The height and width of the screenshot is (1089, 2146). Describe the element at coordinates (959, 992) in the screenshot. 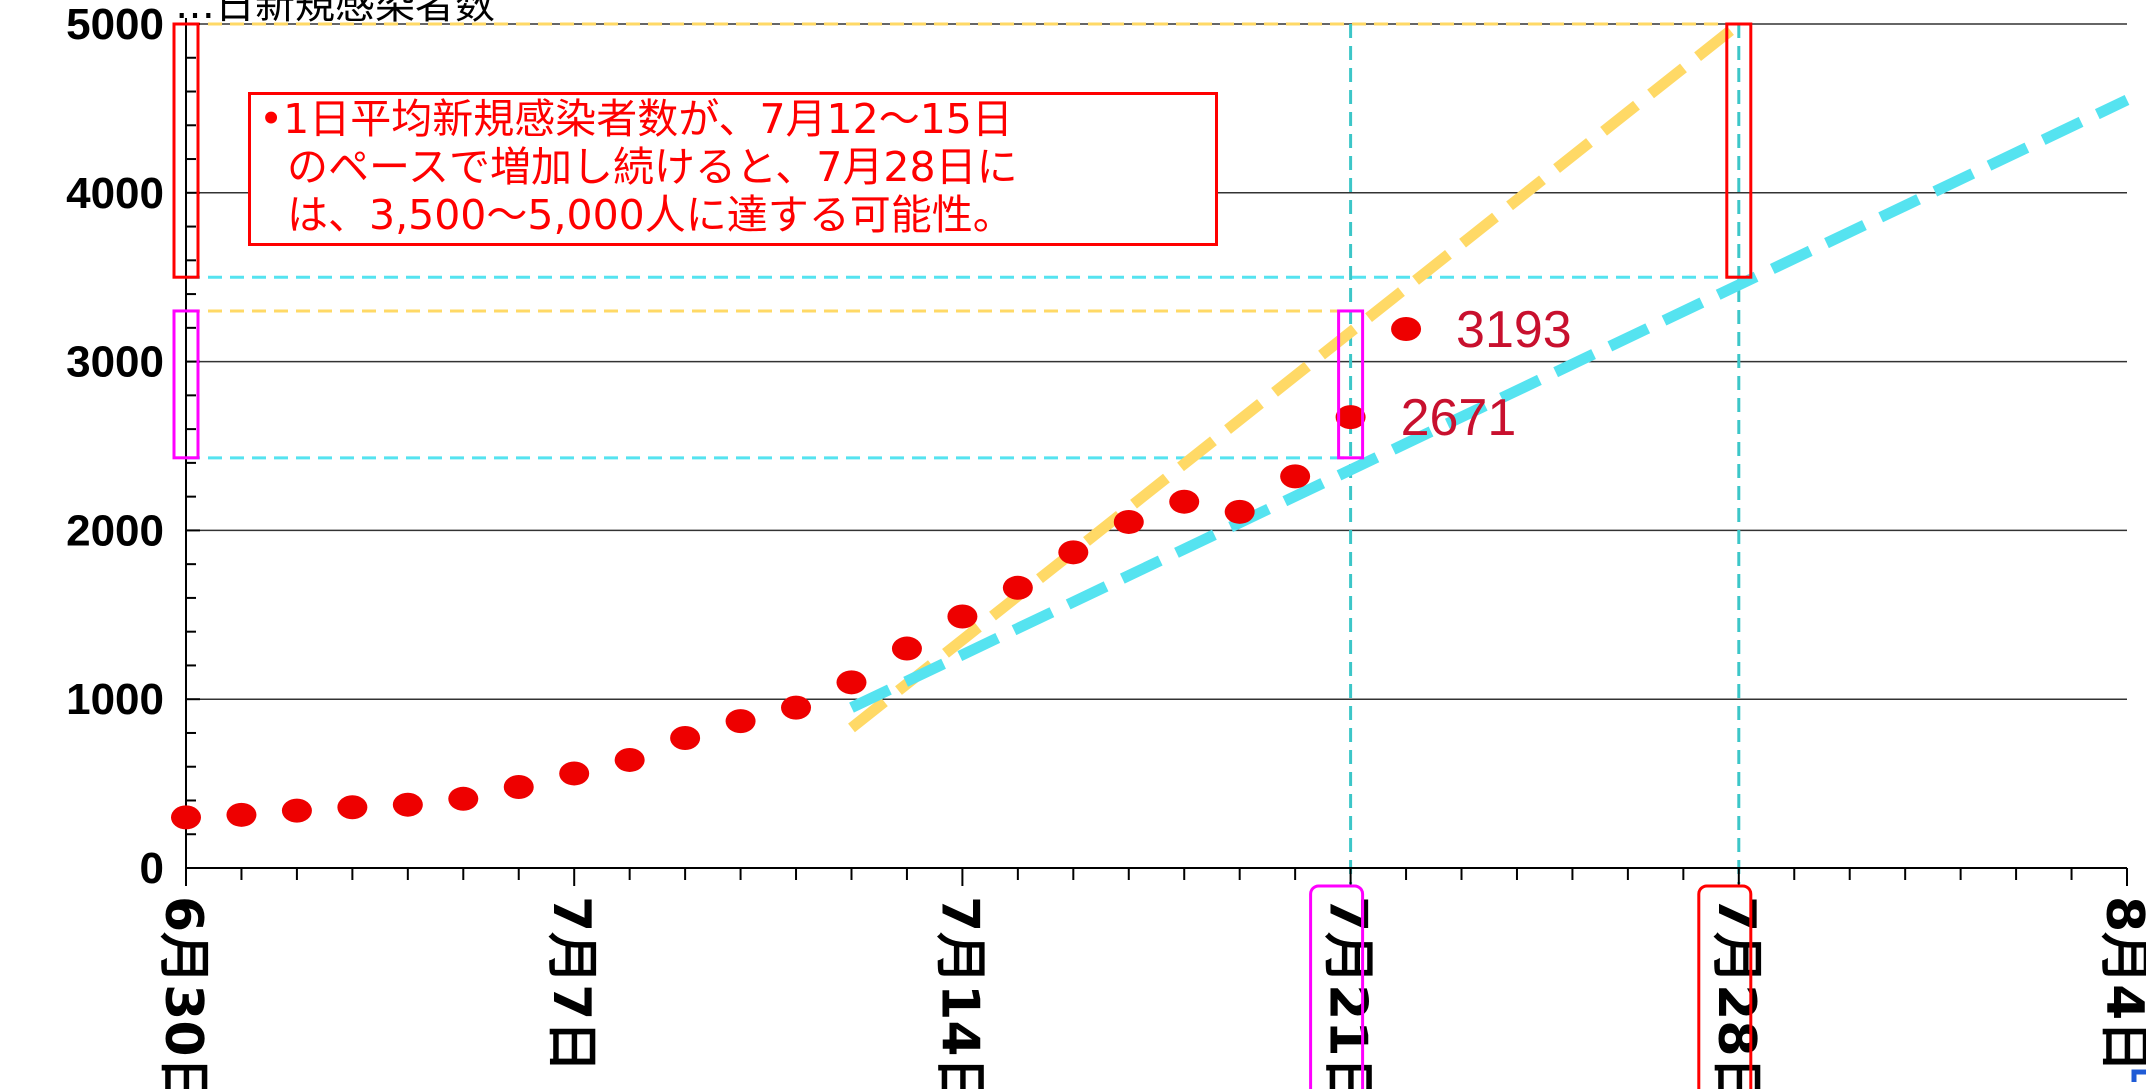

I see `x-tick-label: 7月14日` at that location.